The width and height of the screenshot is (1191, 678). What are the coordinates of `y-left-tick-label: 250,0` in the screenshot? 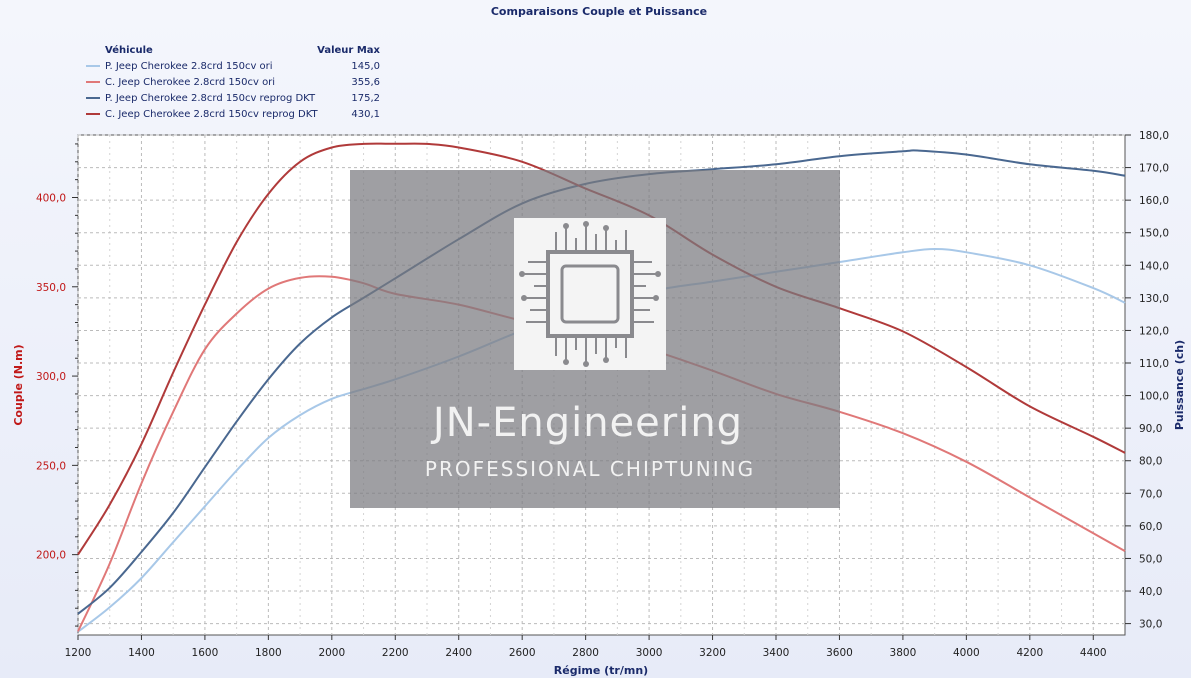 It's located at (51, 466).